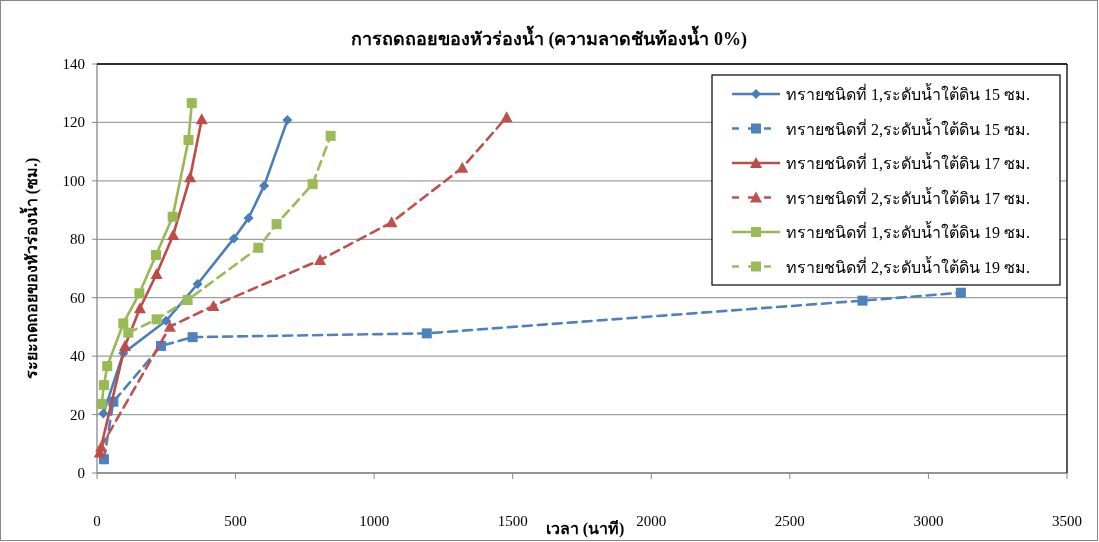  I want to click on legend-label: ทรายชนิดที่ 2,ระดับน้ำใต้ดิน 19 ซม., so click(908, 265).